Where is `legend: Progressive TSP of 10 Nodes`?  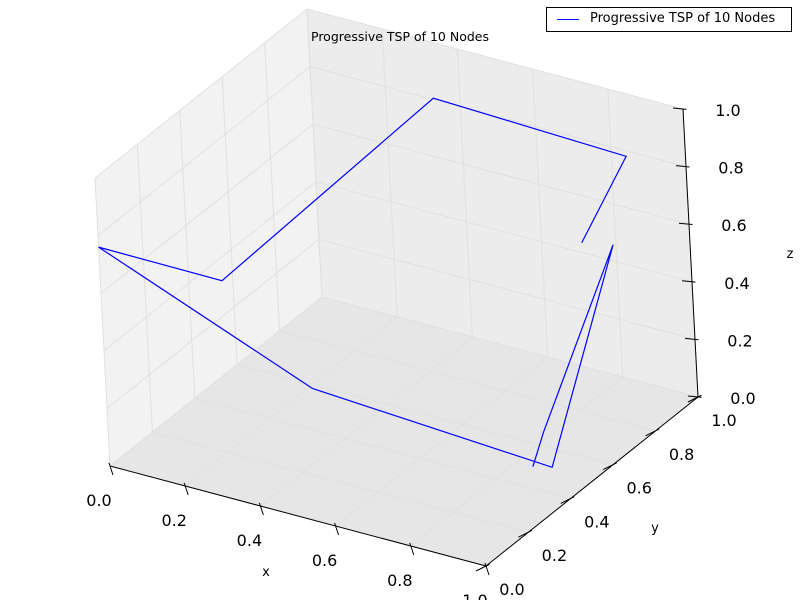
legend: Progressive TSP of 10 Nodes is located at coordinates (669, 19).